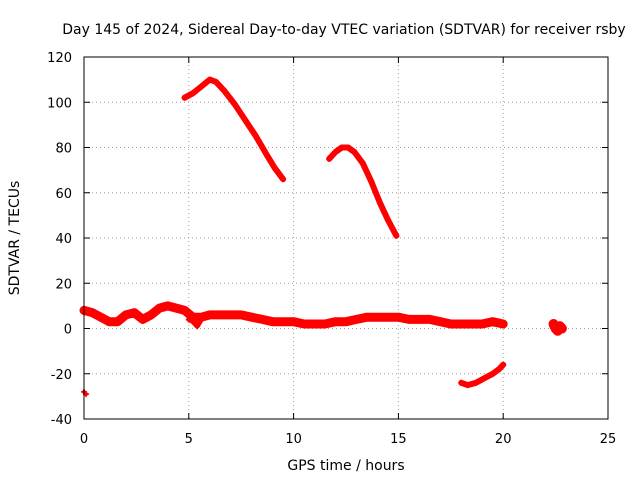  What do you see at coordinates (293, 439) in the screenshot?
I see `x-tick-label: 10` at bounding box center [293, 439].